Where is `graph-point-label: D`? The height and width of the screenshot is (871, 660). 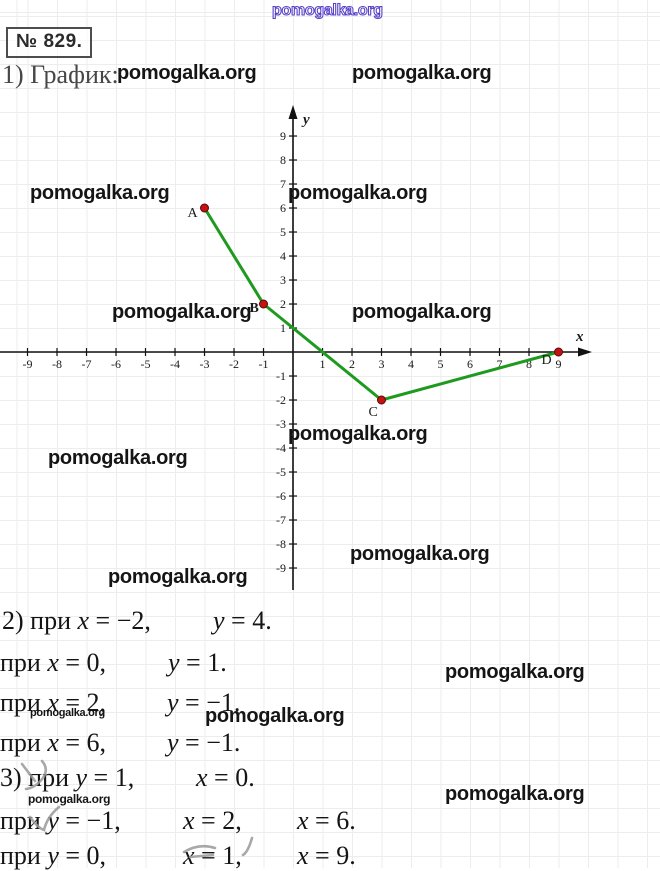 graph-point-label: D is located at coordinates (547, 360).